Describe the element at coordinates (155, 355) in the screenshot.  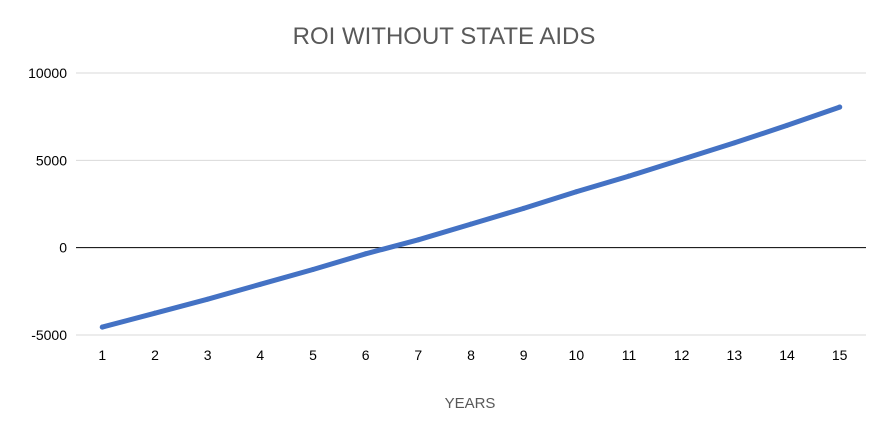
I see `x-tick-label: 2` at that location.